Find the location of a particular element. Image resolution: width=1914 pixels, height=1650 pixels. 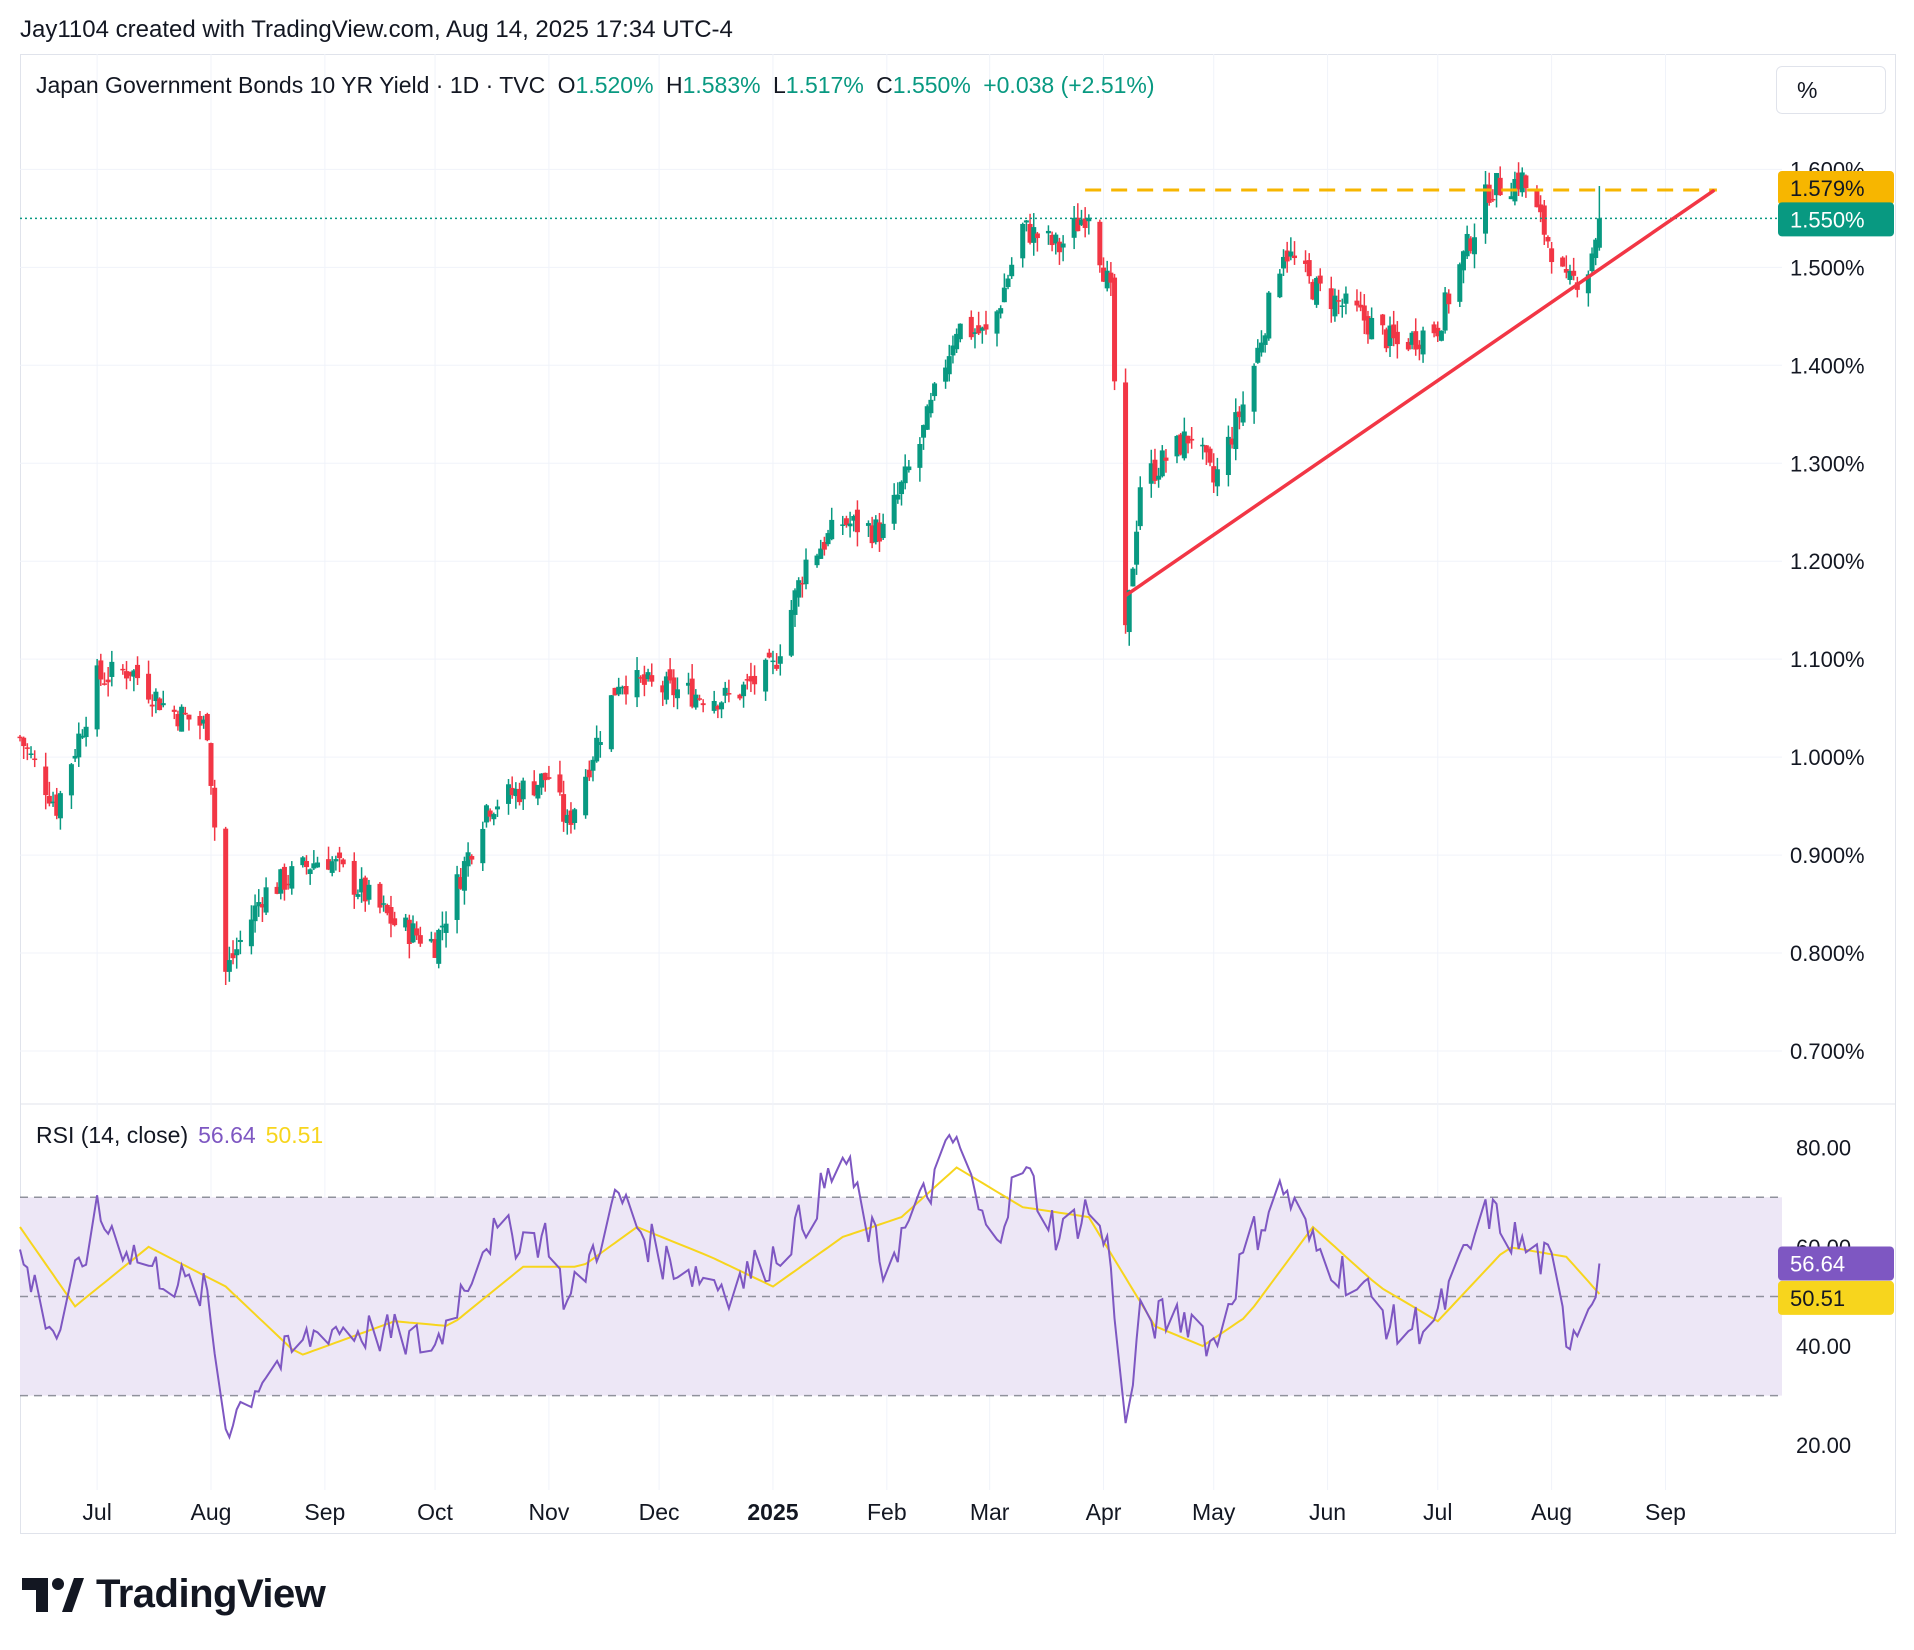

change-value: +0.038 (+2.51%) is located at coordinates (1069, 85).